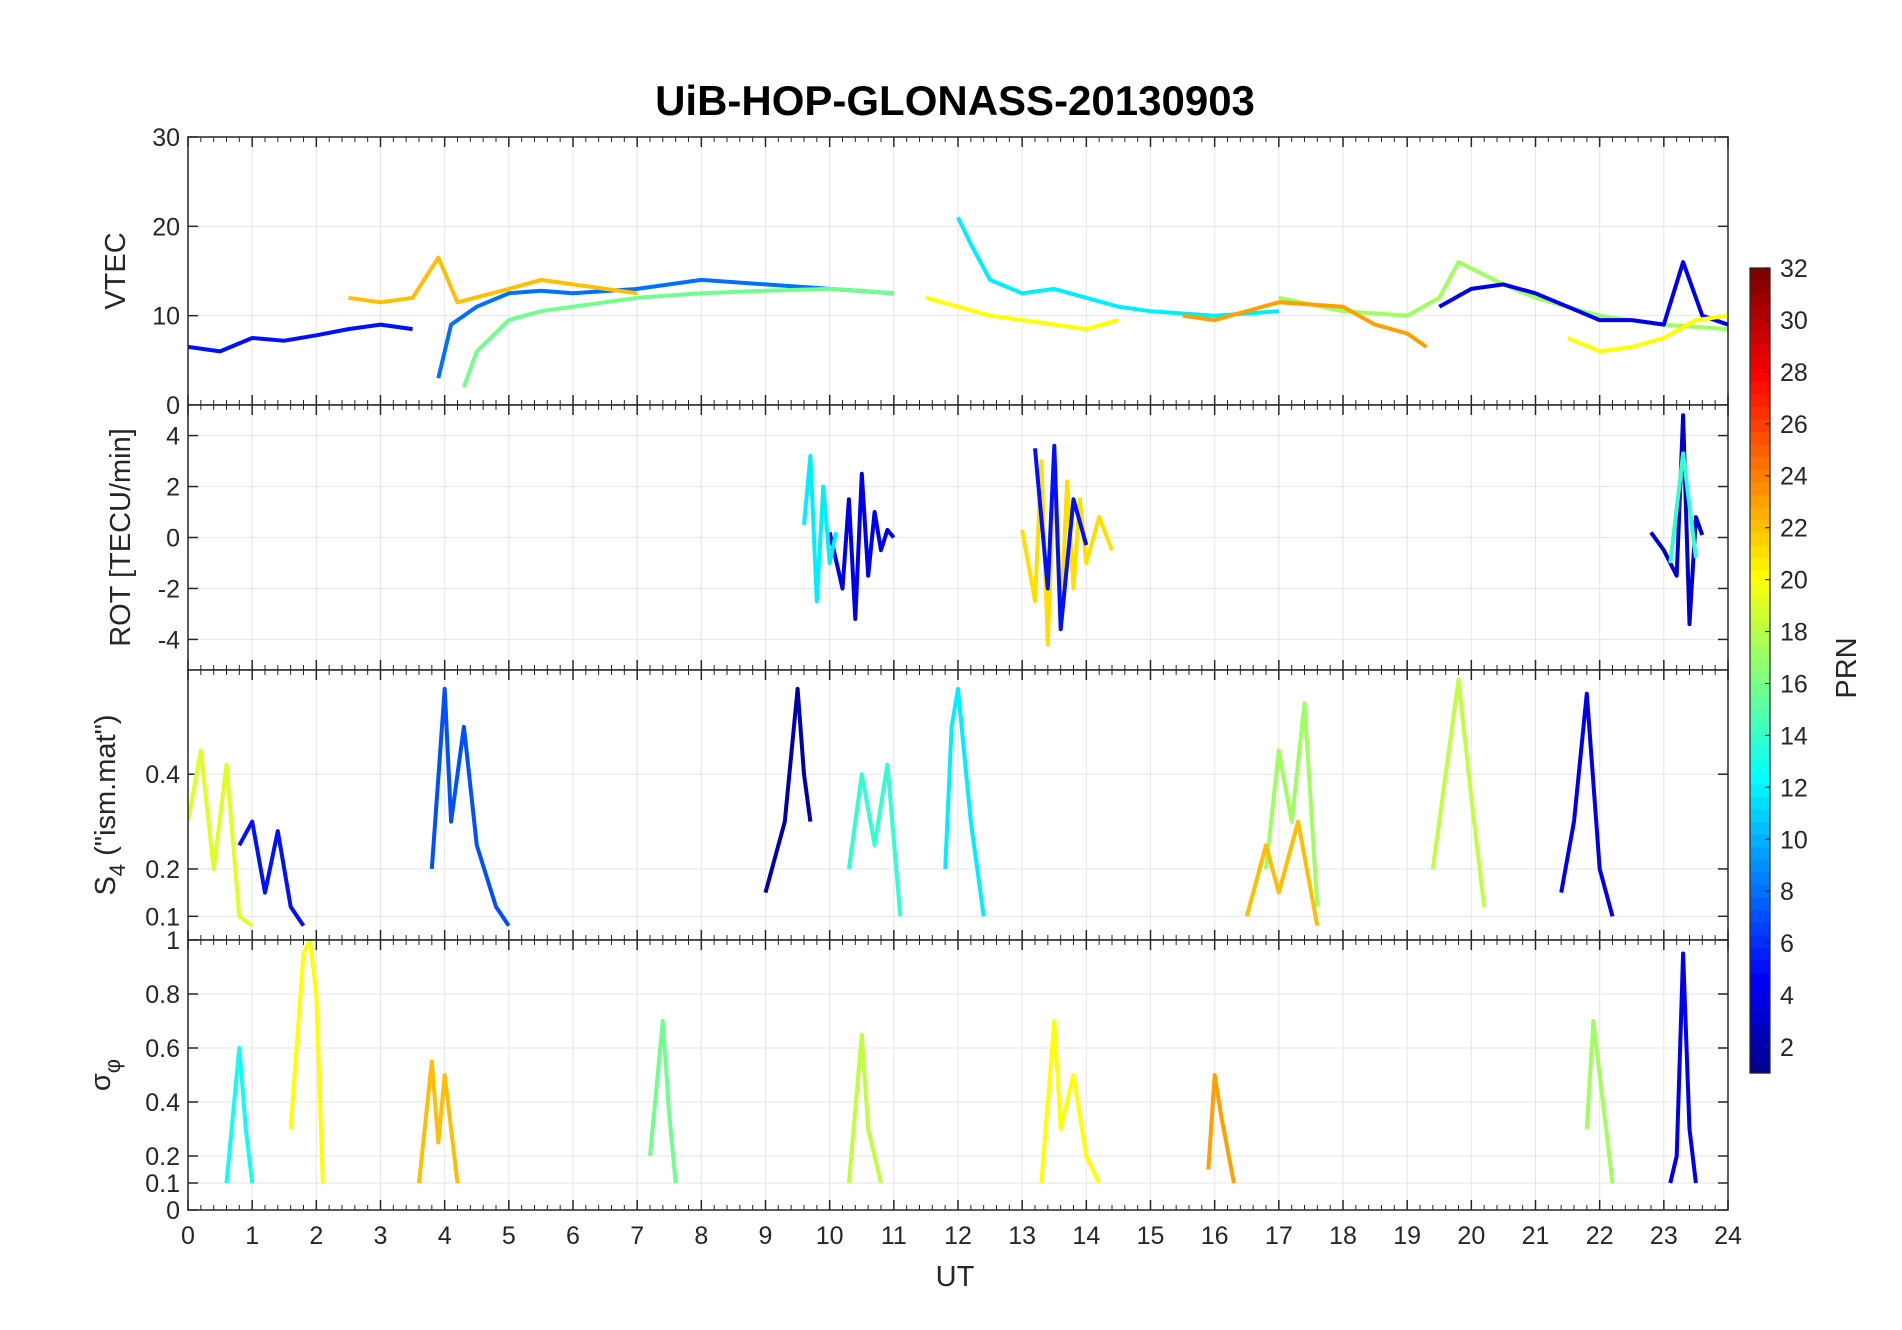  Describe the element at coordinates (381, 1236) in the screenshot. I see `x-tick-label-3: 3` at that location.